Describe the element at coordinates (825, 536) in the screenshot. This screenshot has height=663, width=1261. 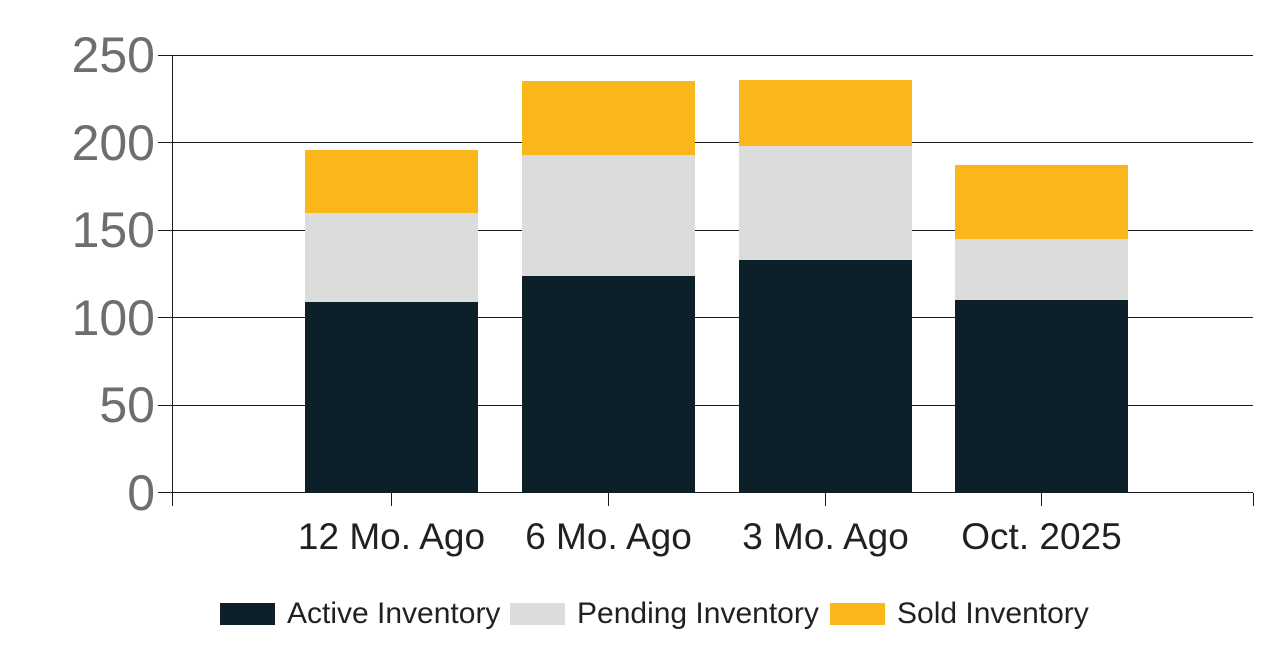
I see `x-axis-label-2: 3 Mo. Ago` at that location.